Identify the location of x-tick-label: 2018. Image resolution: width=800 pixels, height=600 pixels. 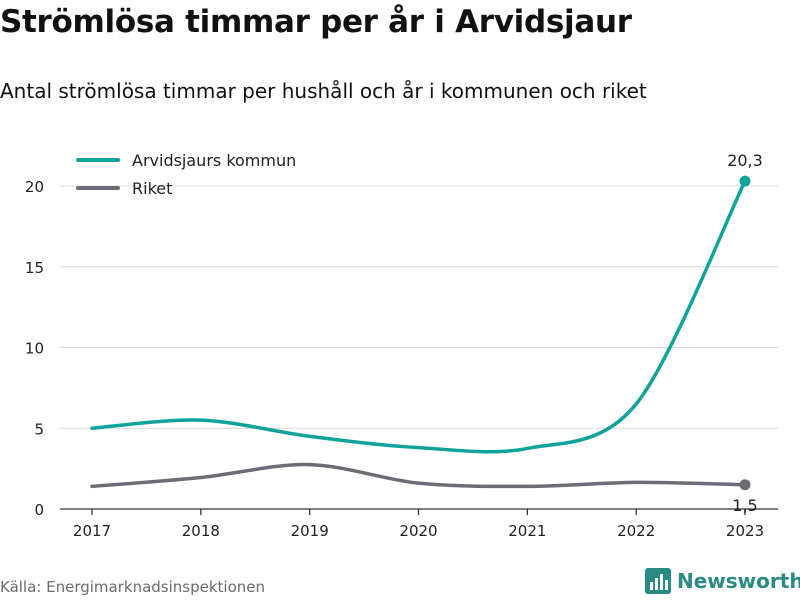
(201, 531).